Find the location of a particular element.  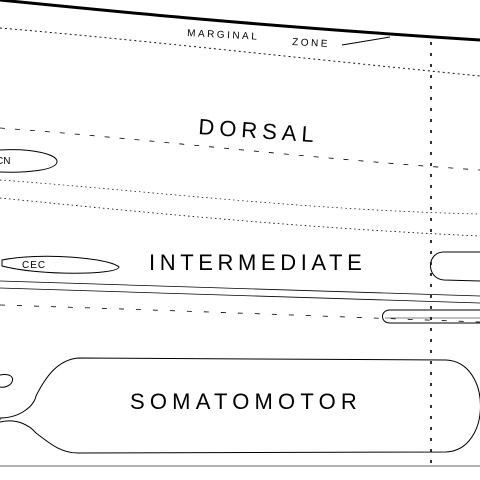

marginal-zone-border is located at coordinates (240, 52).